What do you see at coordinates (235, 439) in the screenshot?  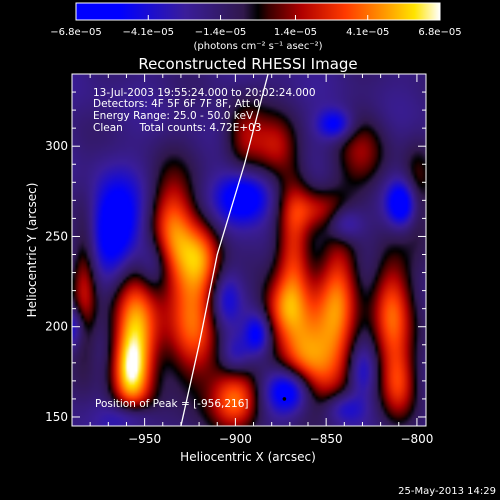 I see `x-tick-label: −900` at bounding box center [235, 439].